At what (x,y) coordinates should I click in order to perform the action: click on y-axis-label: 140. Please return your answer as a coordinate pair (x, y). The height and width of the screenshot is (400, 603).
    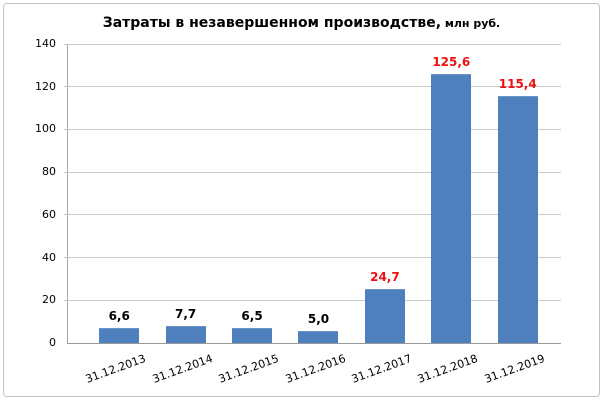
    Looking at the image, I should click on (45, 43).